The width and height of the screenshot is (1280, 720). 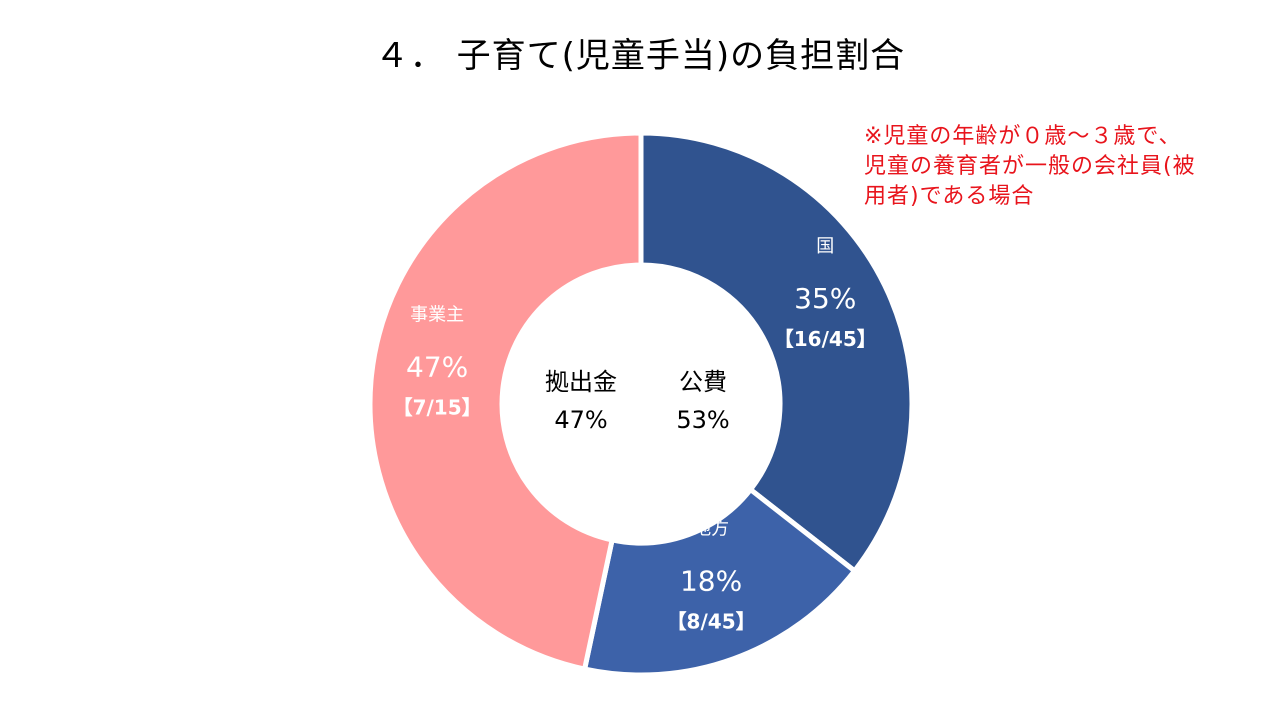 What do you see at coordinates (711, 622) in the screenshot?
I see `slice-label-fraction: 【8/45】` at bounding box center [711, 622].